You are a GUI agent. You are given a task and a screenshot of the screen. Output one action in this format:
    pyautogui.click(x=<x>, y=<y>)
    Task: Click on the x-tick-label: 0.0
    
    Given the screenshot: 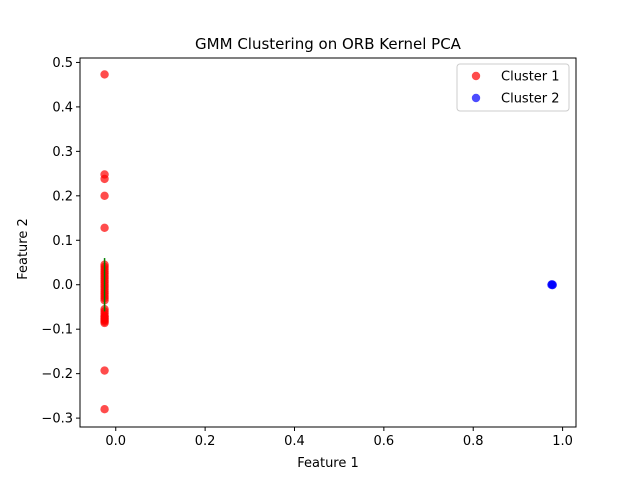 What is the action you would take?
    pyautogui.click(x=115, y=441)
    